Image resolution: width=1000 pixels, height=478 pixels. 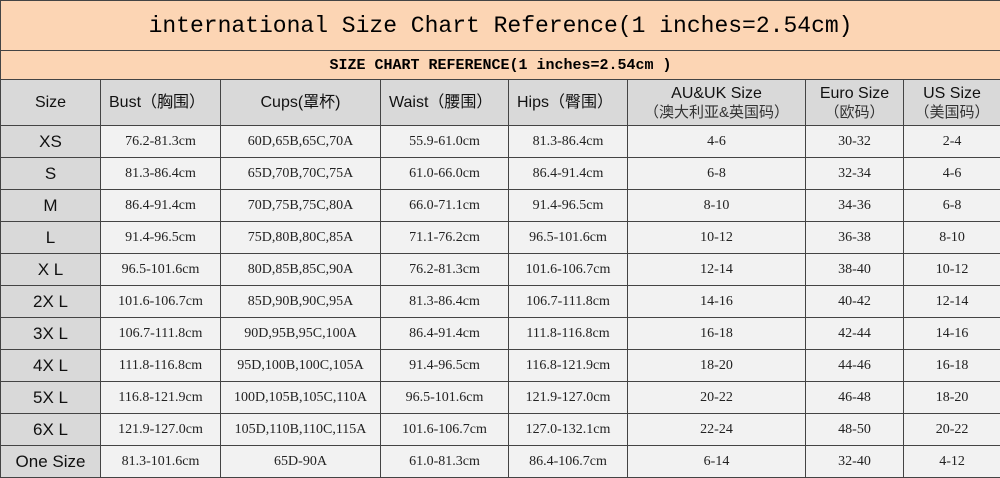 I want to click on column-header-label: Euro Size, so click(x=854, y=93).